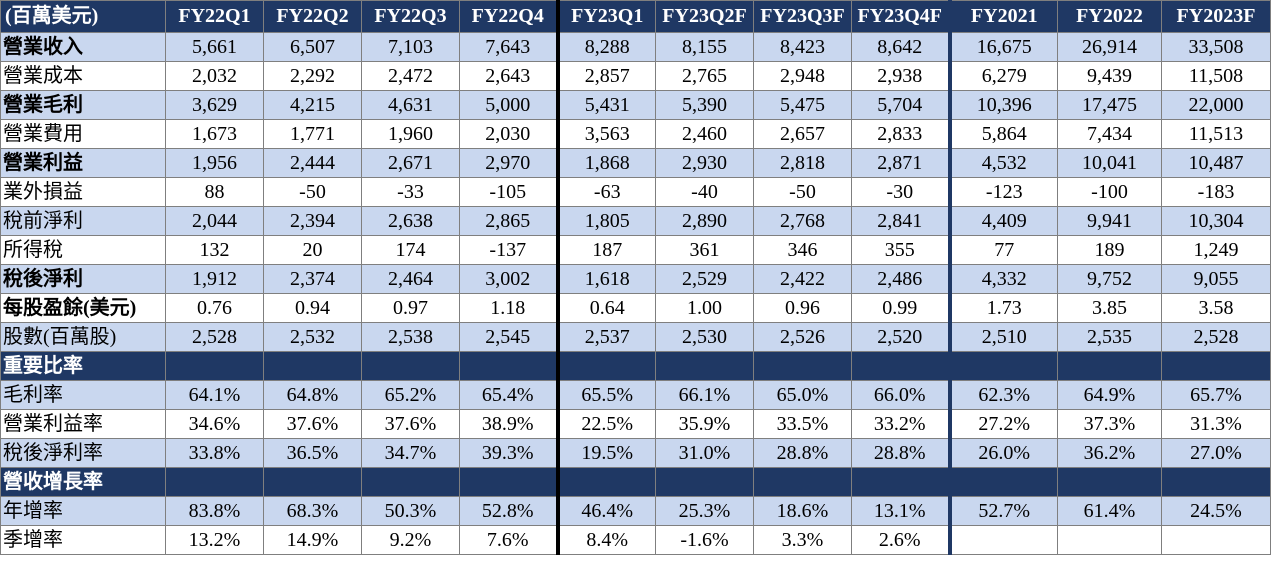 The width and height of the screenshot is (1272, 583). What do you see at coordinates (1003, 192) in the screenshot?
I see `value-cell: -123` at bounding box center [1003, 192].